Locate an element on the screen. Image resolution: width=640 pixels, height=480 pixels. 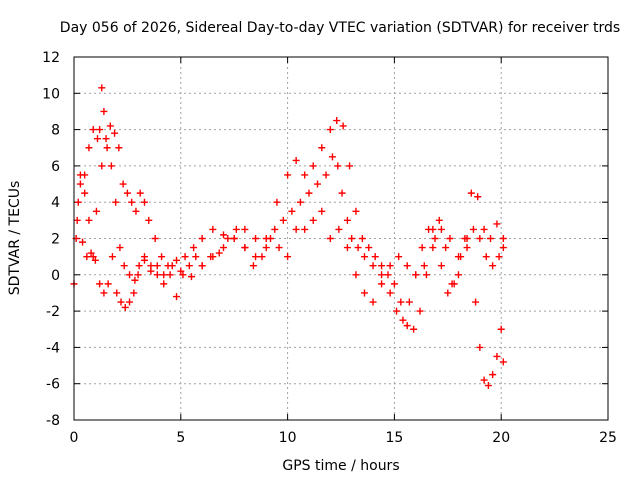
x-tick-label: 5 is located at coordinates (180, 438).